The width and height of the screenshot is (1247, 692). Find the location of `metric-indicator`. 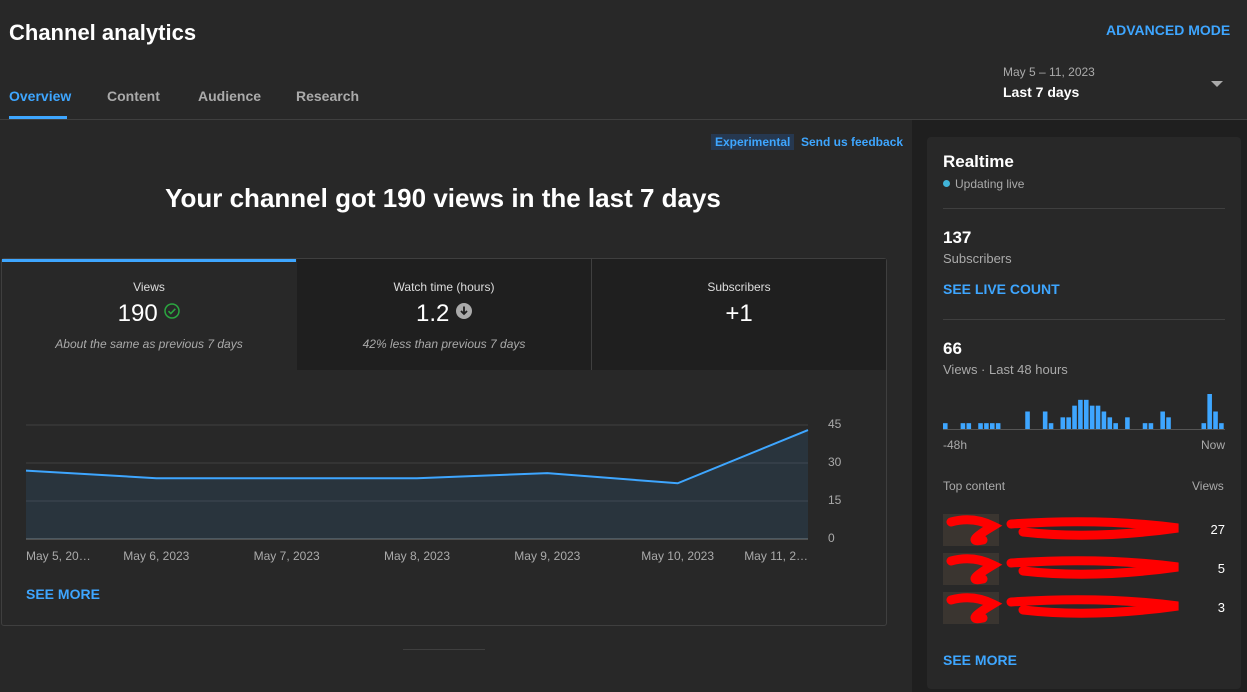

metric-indicator is located at coordinates (149, 260).